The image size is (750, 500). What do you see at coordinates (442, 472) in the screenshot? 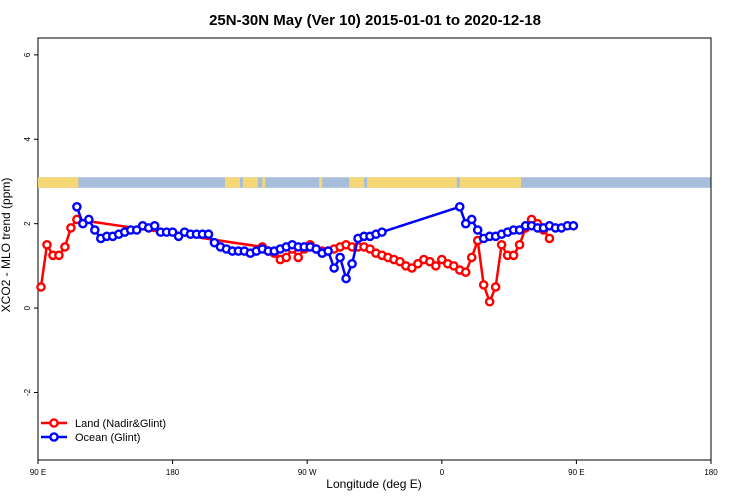
I see `x-tick-label: 0` at bounding box center [442, 472].